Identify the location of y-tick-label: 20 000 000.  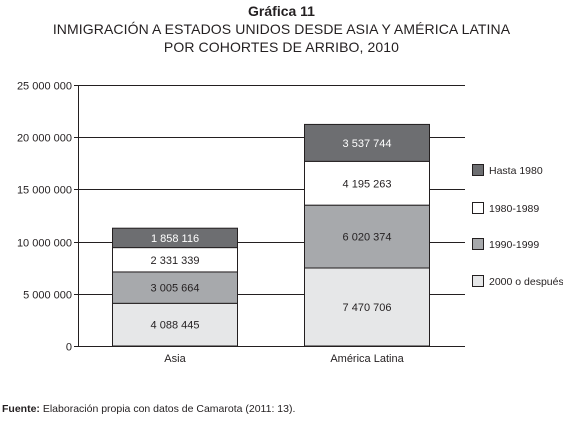
(44, 139).